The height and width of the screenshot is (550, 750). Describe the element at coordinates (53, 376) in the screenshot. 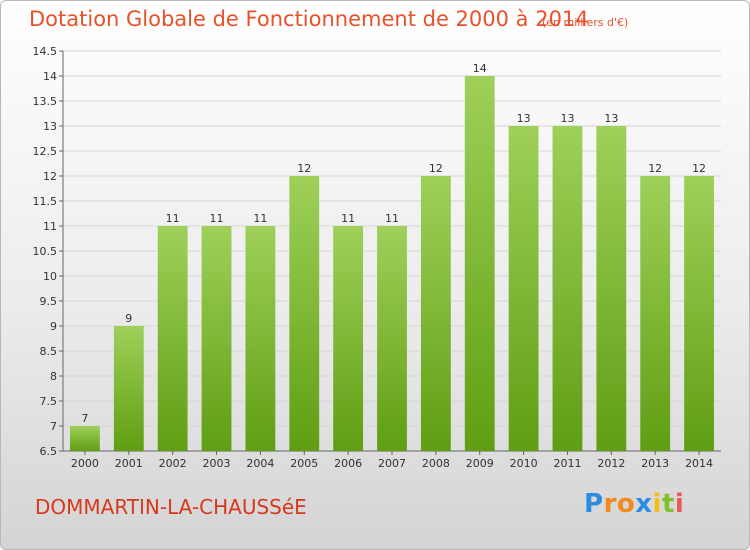

I see `y-tick-label: 8` at that location.